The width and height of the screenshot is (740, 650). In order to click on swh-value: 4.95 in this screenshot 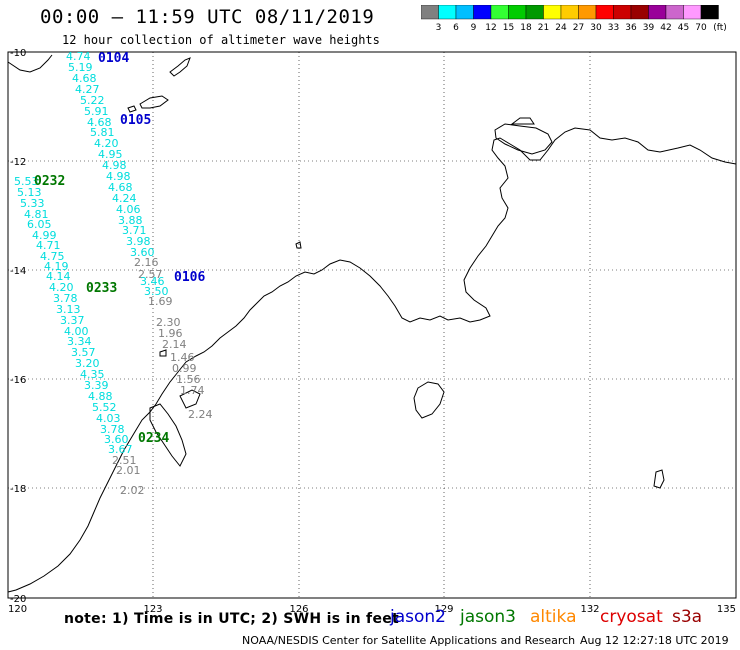, I will do `click(110, 154)`.